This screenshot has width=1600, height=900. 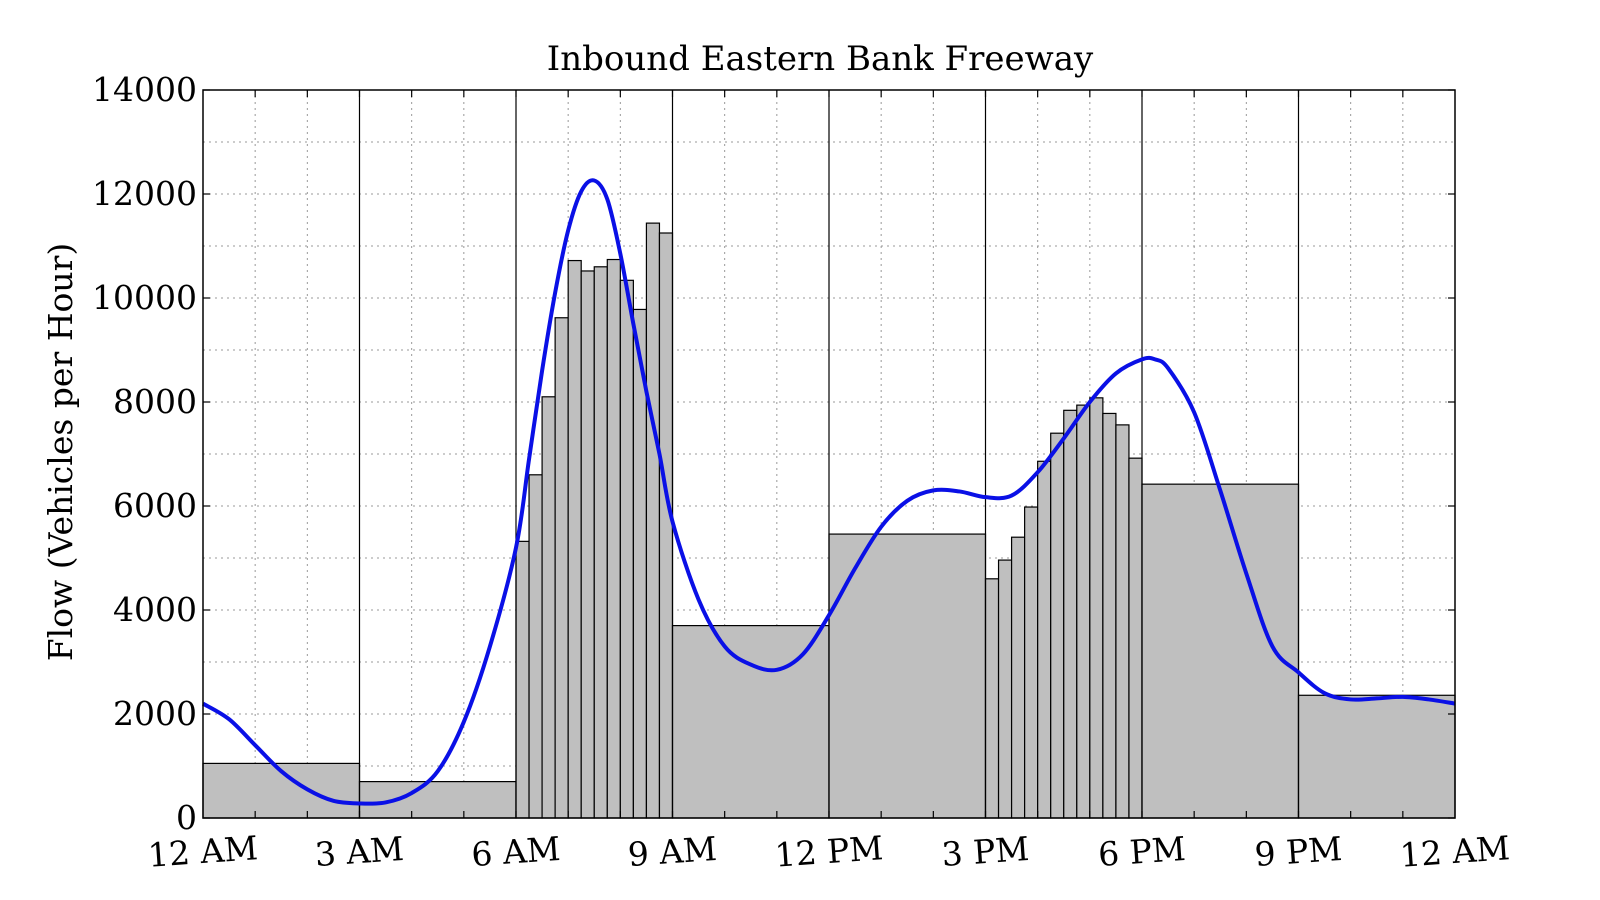 I want to click on x-tick-label: 3 PM, so click(x=985, y=851).